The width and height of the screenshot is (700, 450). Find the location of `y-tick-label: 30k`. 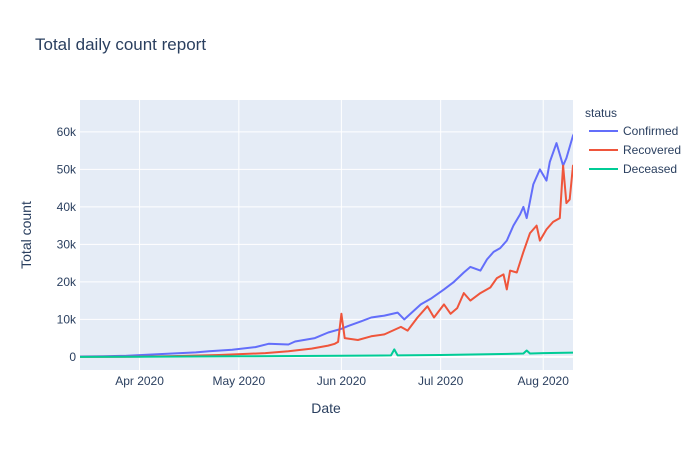

y-tick-label: 30k is located at coordinates (67, 244).